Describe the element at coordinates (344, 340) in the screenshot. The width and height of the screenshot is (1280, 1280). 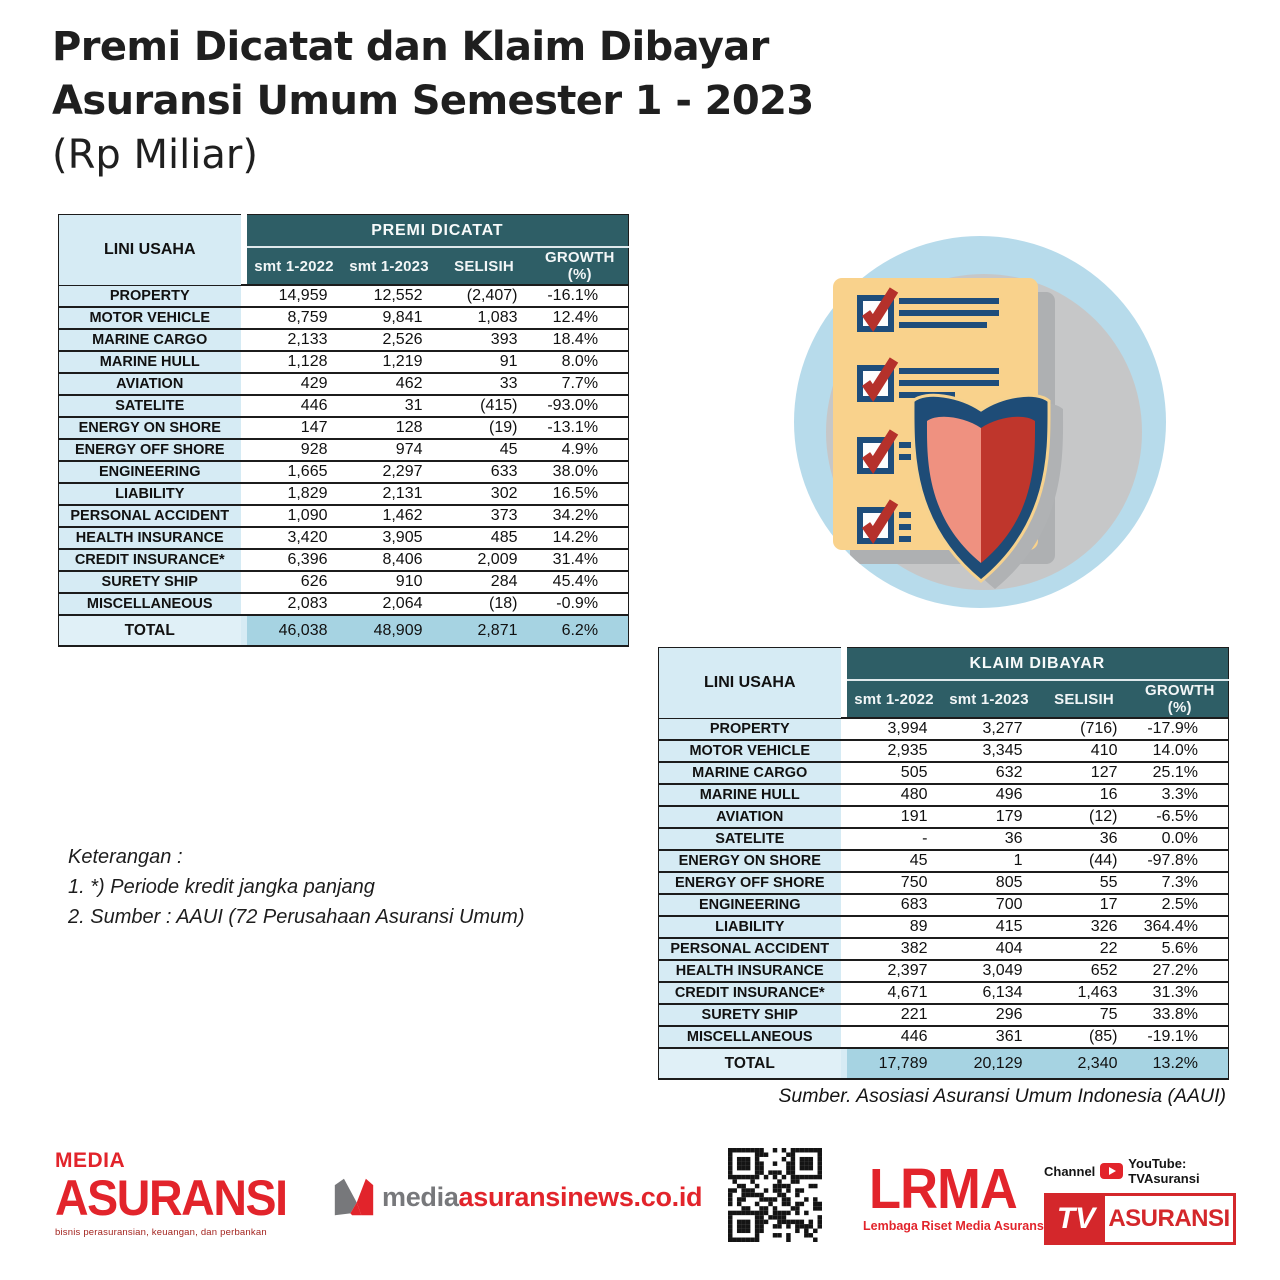
I see `table-row: MARINE CARGO 2,133 2,526 393 18.4%` at that location.